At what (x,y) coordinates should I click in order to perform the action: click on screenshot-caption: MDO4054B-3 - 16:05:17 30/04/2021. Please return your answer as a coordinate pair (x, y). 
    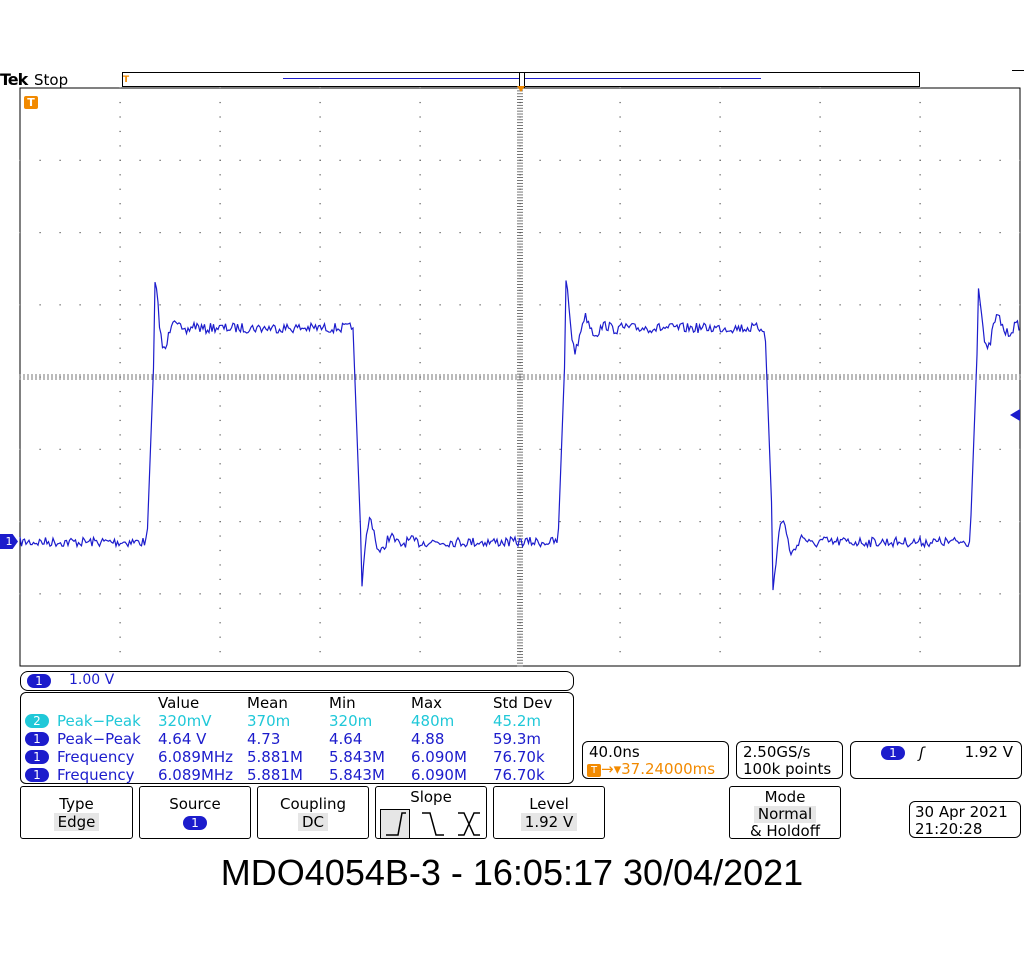
    Looking at the image, I should click on (512, 872).